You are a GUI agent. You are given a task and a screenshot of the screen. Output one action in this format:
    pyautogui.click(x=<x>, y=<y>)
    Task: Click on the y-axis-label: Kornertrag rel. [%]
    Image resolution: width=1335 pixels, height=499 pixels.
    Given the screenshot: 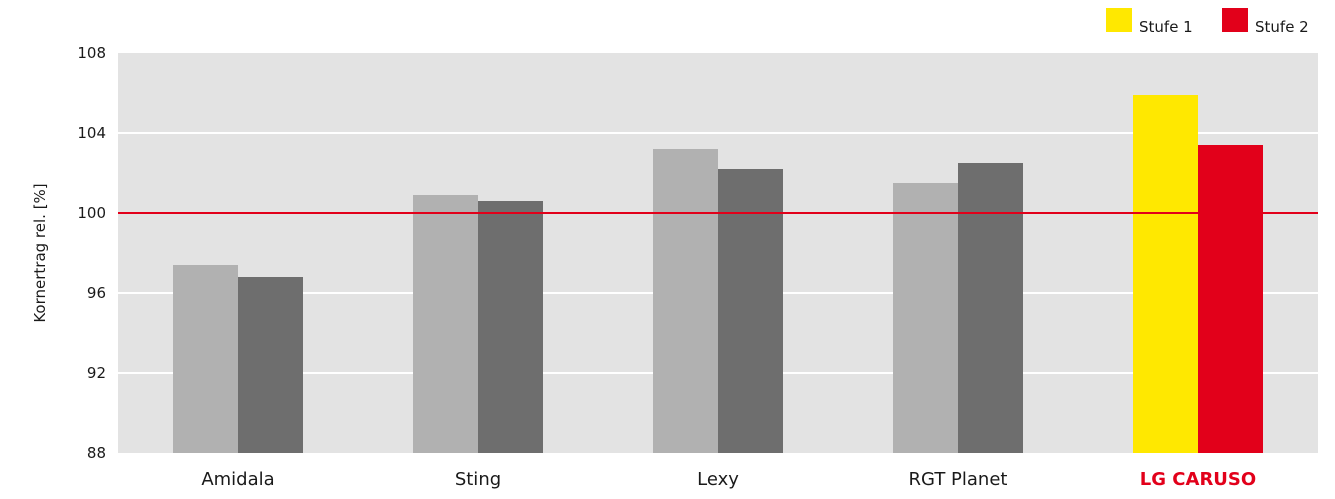 What is the action you would take?
    pyautogui.click(x=40, y=252)
    